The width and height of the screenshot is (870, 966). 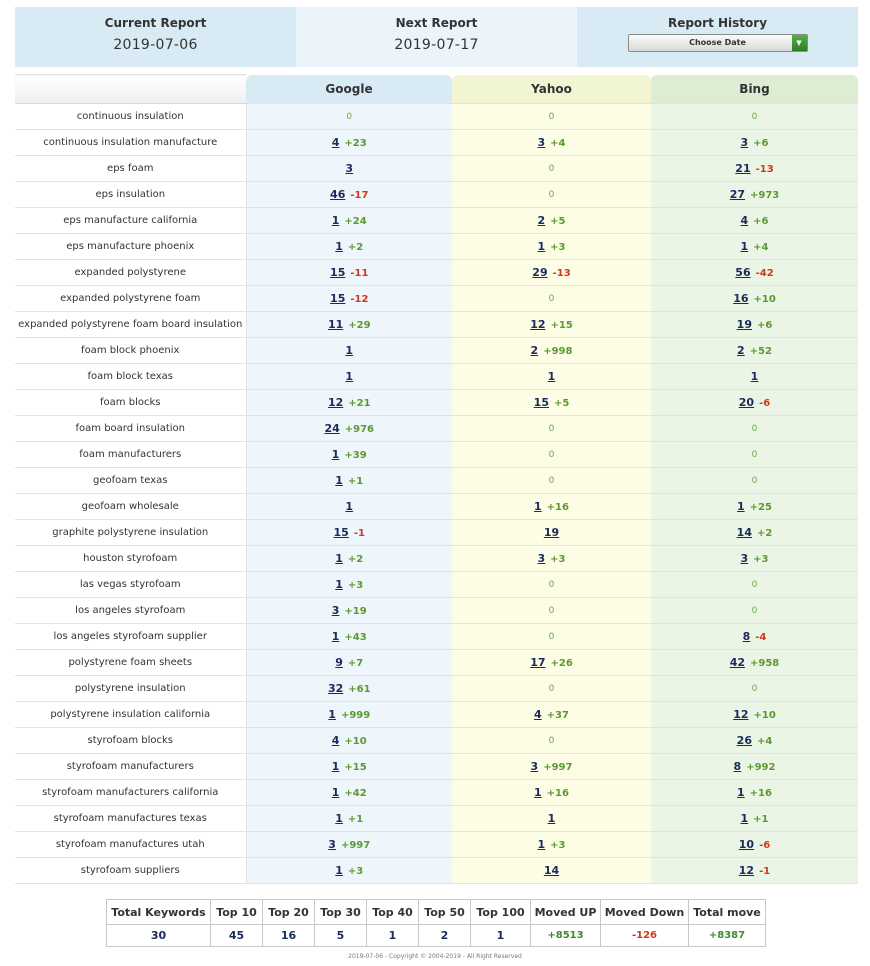 I want to click on rank-link: 46, so click(x=338, y=194).